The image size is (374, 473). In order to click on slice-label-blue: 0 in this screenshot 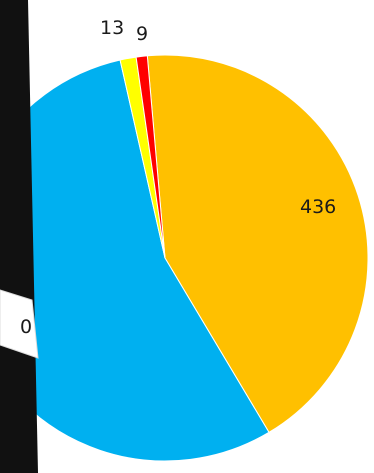, I will do `click(26, 327)`.